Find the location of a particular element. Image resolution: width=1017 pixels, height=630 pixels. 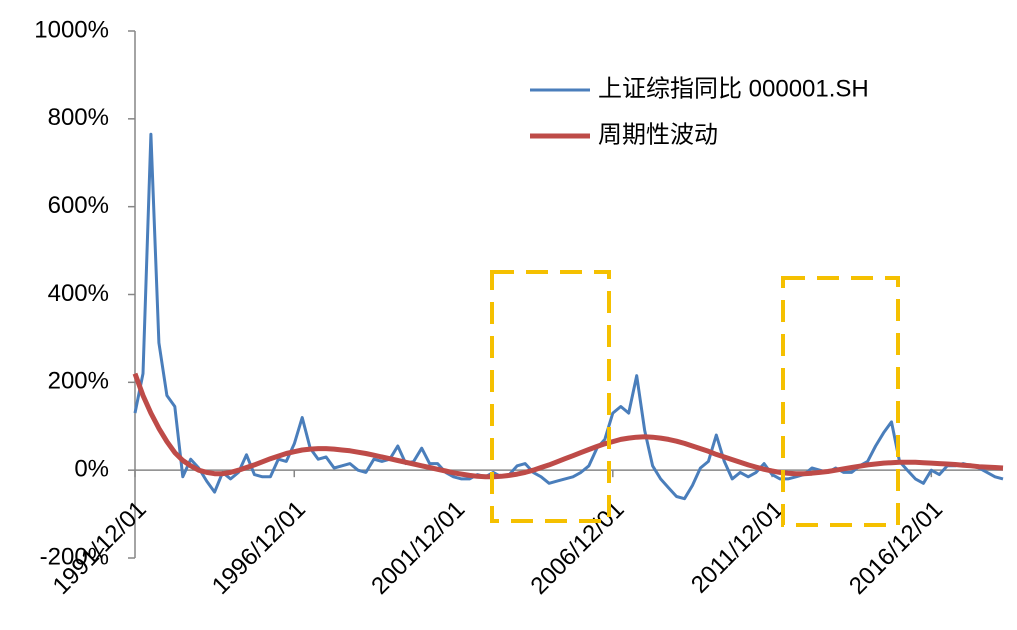

y-tick-label: -200% is located at coordinates (74, 556).